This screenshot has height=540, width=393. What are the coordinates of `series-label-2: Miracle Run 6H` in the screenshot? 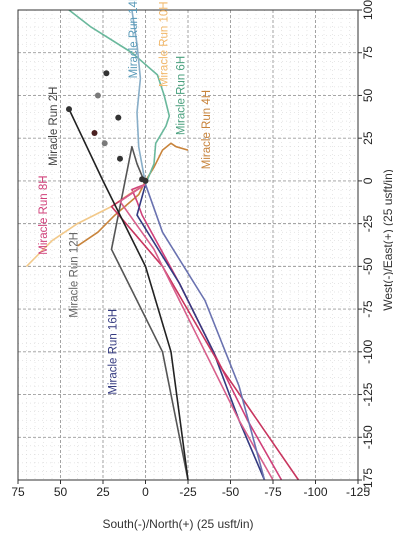 It's located at (182, 95).